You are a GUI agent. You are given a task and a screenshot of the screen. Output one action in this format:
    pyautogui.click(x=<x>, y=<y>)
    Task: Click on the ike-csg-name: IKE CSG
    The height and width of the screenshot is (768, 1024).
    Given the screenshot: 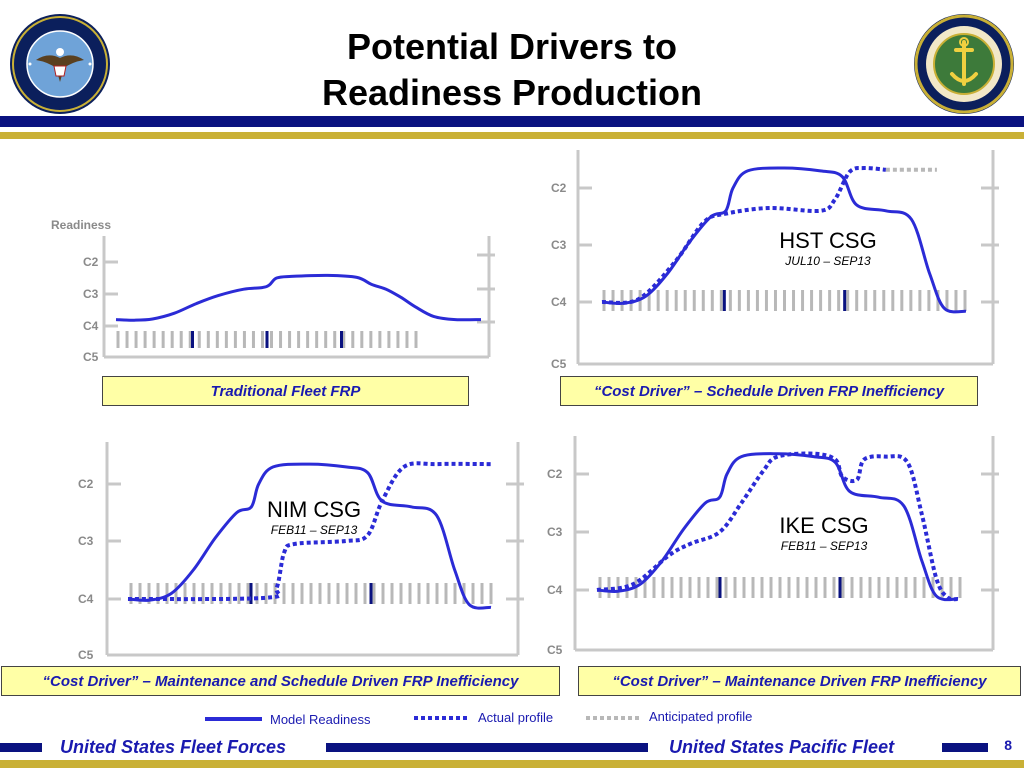 What is the action you would take?
    pyautogui.click(x=824, y=525)
    